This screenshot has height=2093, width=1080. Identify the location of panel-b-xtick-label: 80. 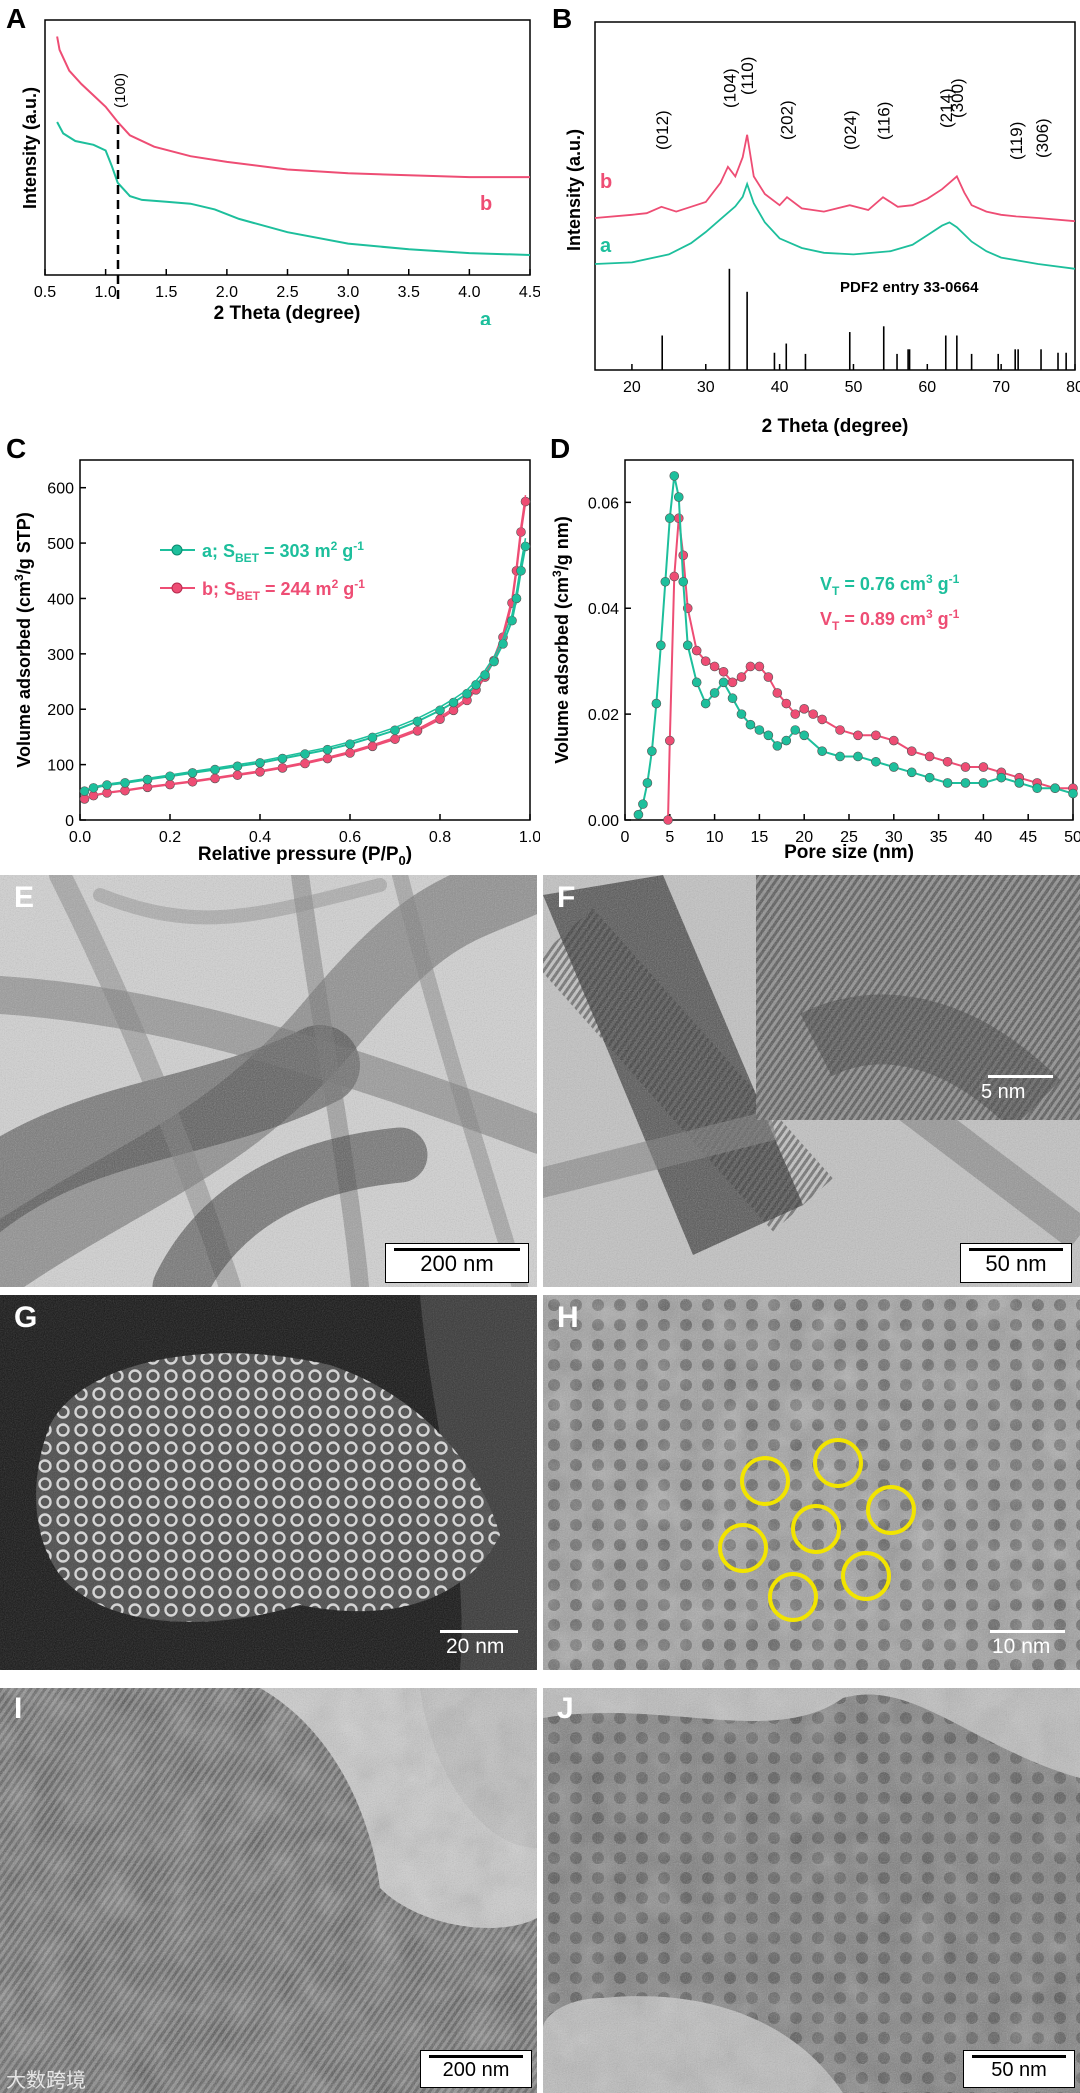
(1073, 387).